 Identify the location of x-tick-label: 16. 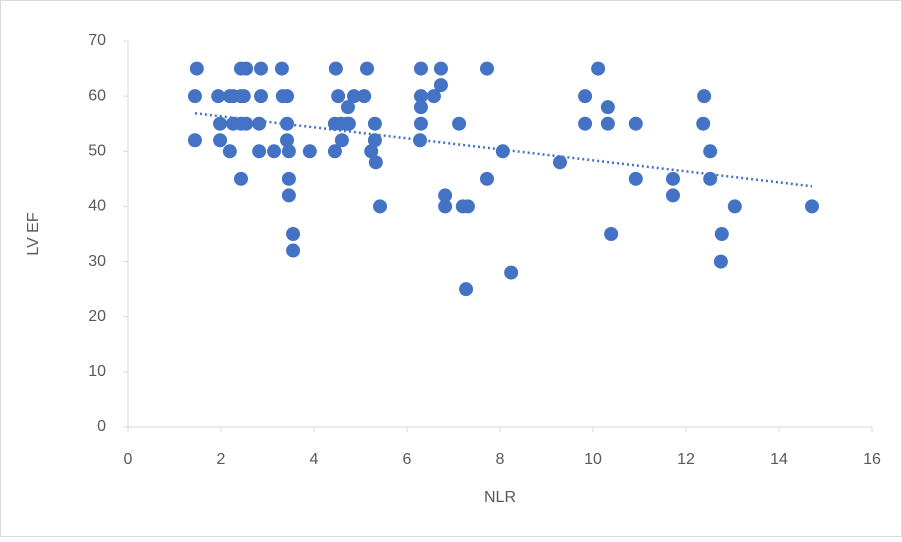
(872, 459).